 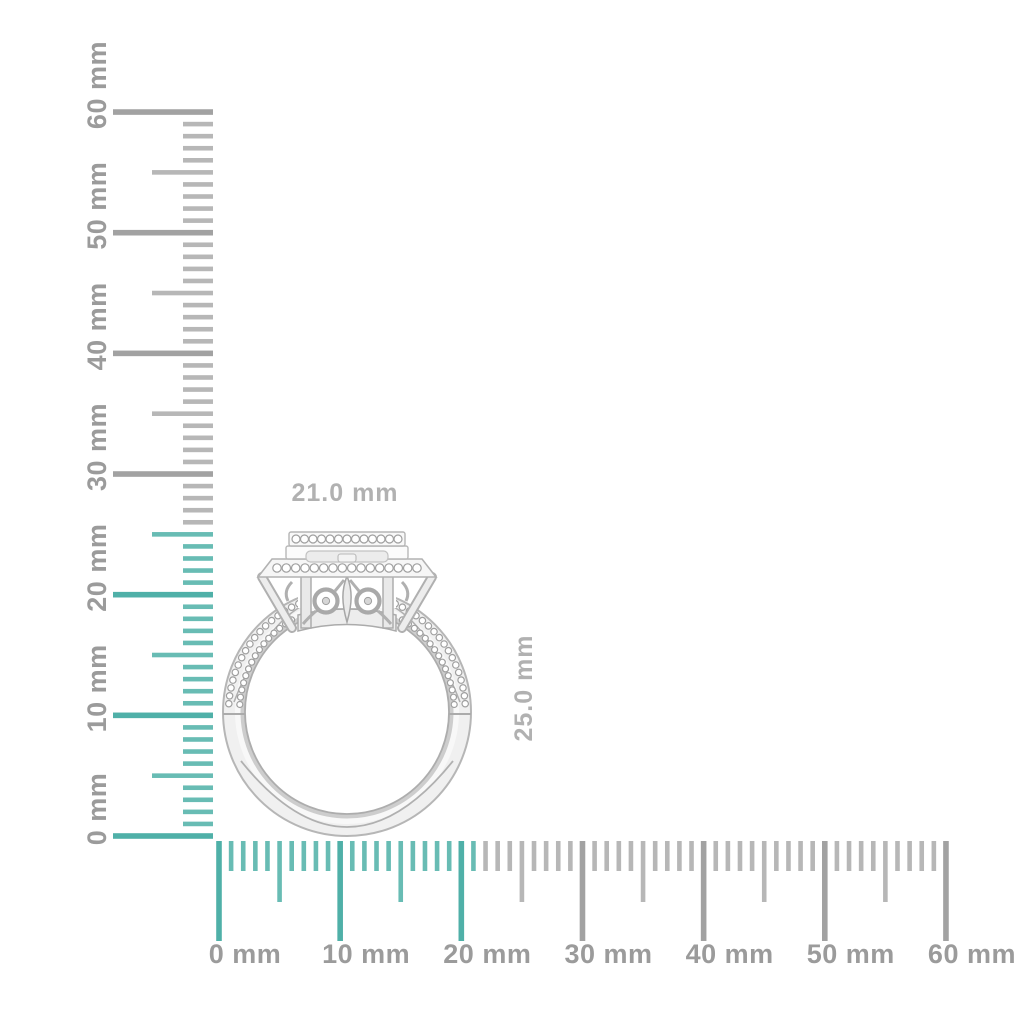 I want to click on scroll-spiral-left-center, so click(x=326, y=601).